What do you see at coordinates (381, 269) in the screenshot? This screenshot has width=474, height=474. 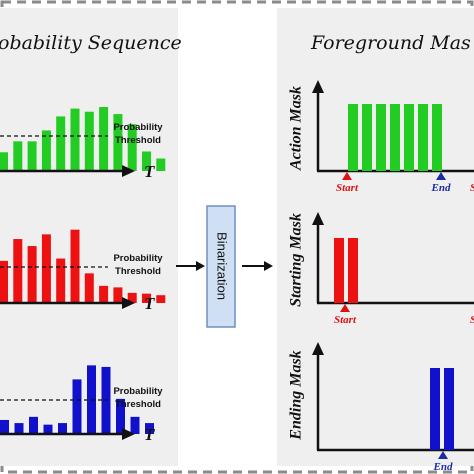 I see `mask-row-2: Starting Mask Start S` at bounding box center [381, 269].